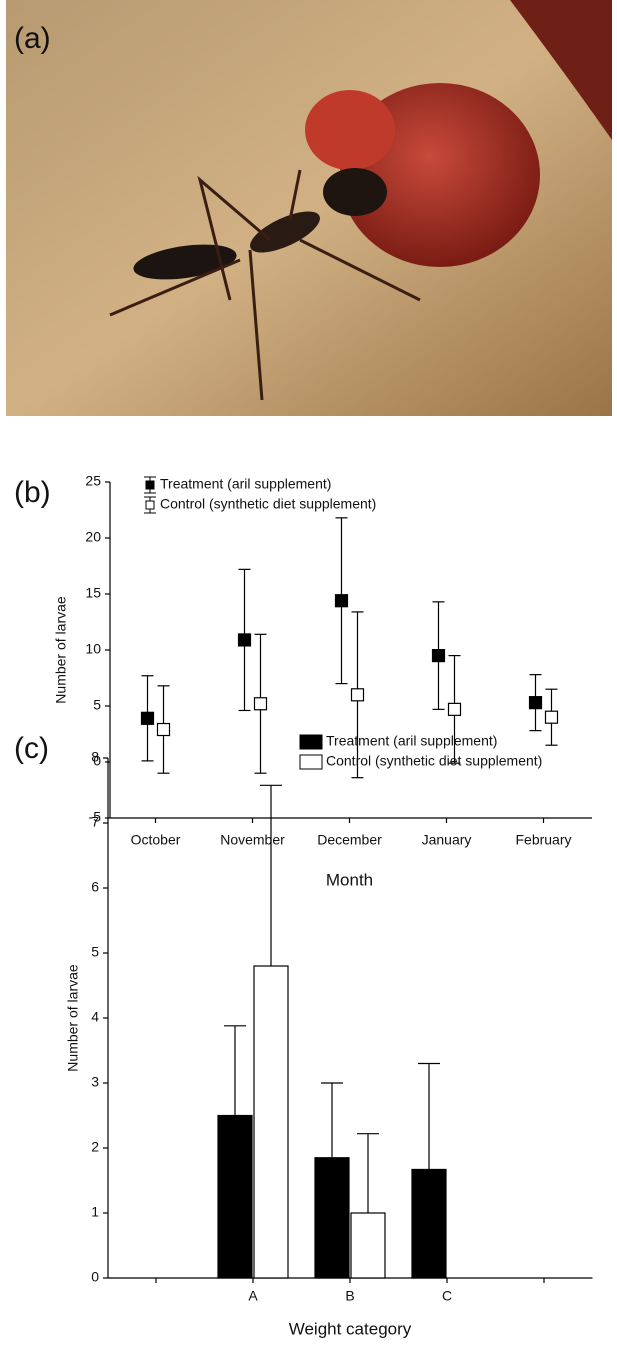 Image resolution: width=617 pixels, height=1346 pixels. I want to click on y-tick-label: 25, so click(93, 481).